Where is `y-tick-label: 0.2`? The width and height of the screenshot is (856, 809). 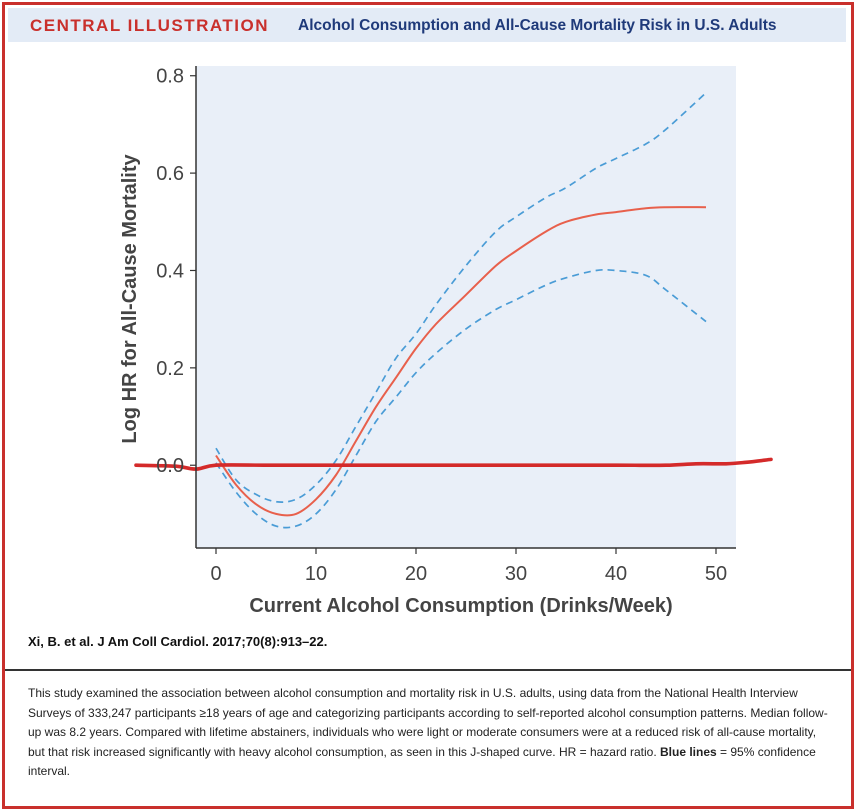 y-tick-label: 0.2 is located at coordinates (170, 369).